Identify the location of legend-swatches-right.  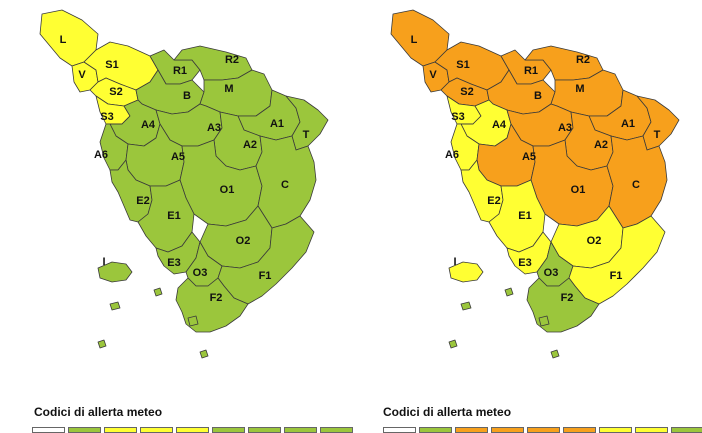
(542, 430).